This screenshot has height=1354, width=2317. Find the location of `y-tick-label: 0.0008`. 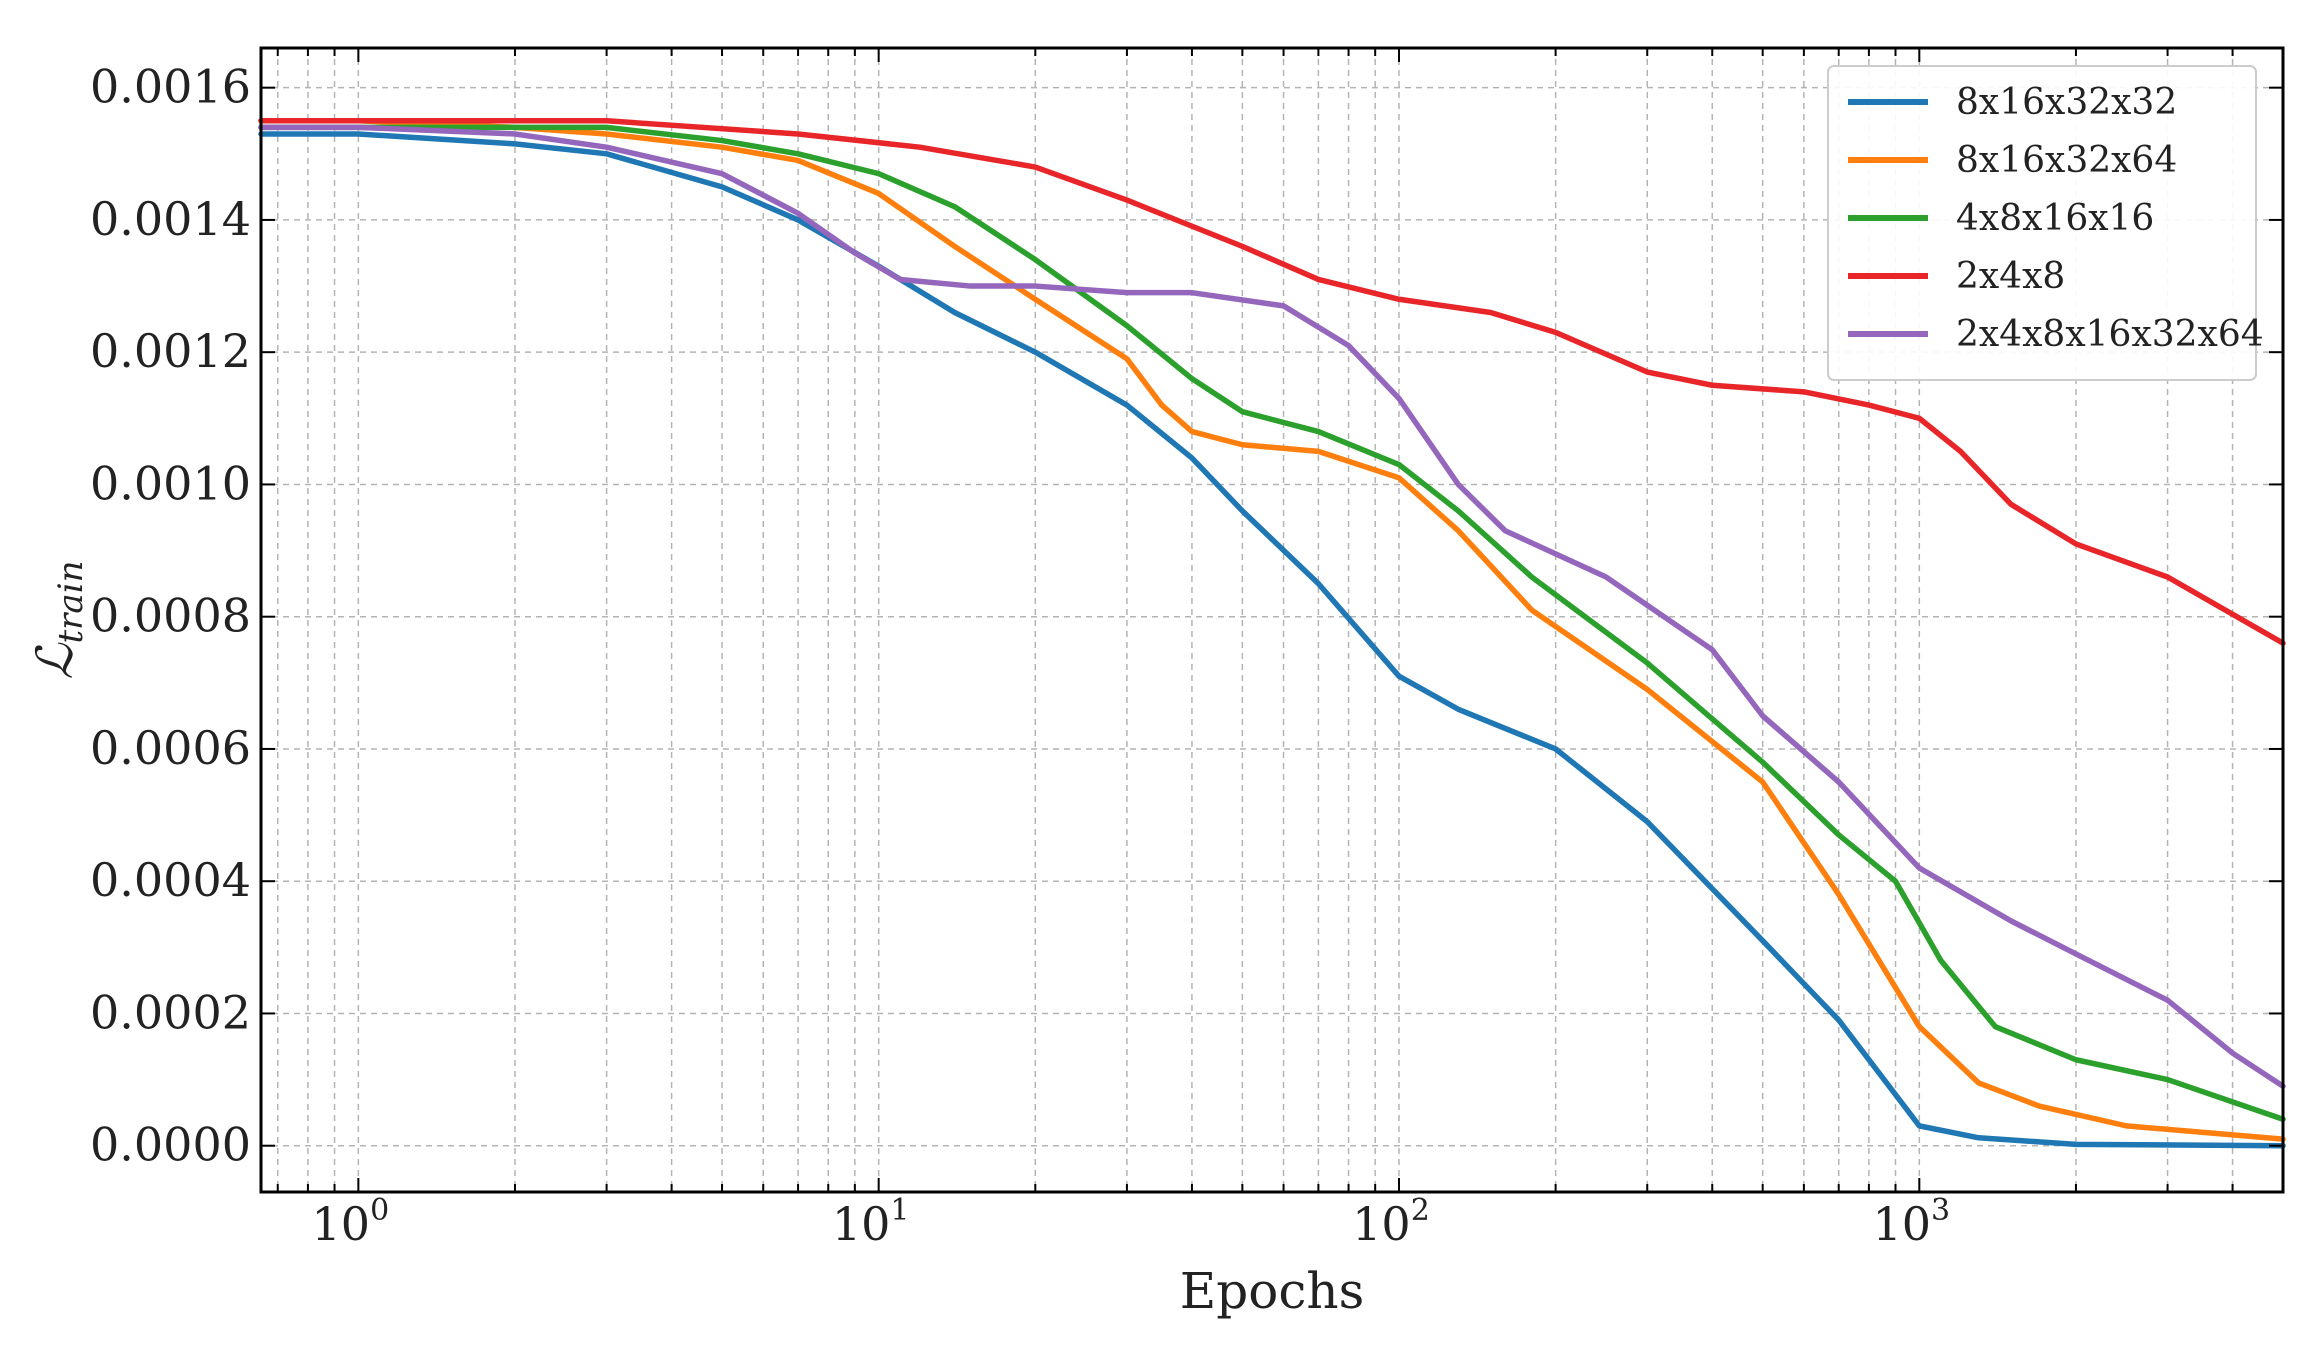

y-tick-label: 0.0008 is located at coordinates (170, 616).